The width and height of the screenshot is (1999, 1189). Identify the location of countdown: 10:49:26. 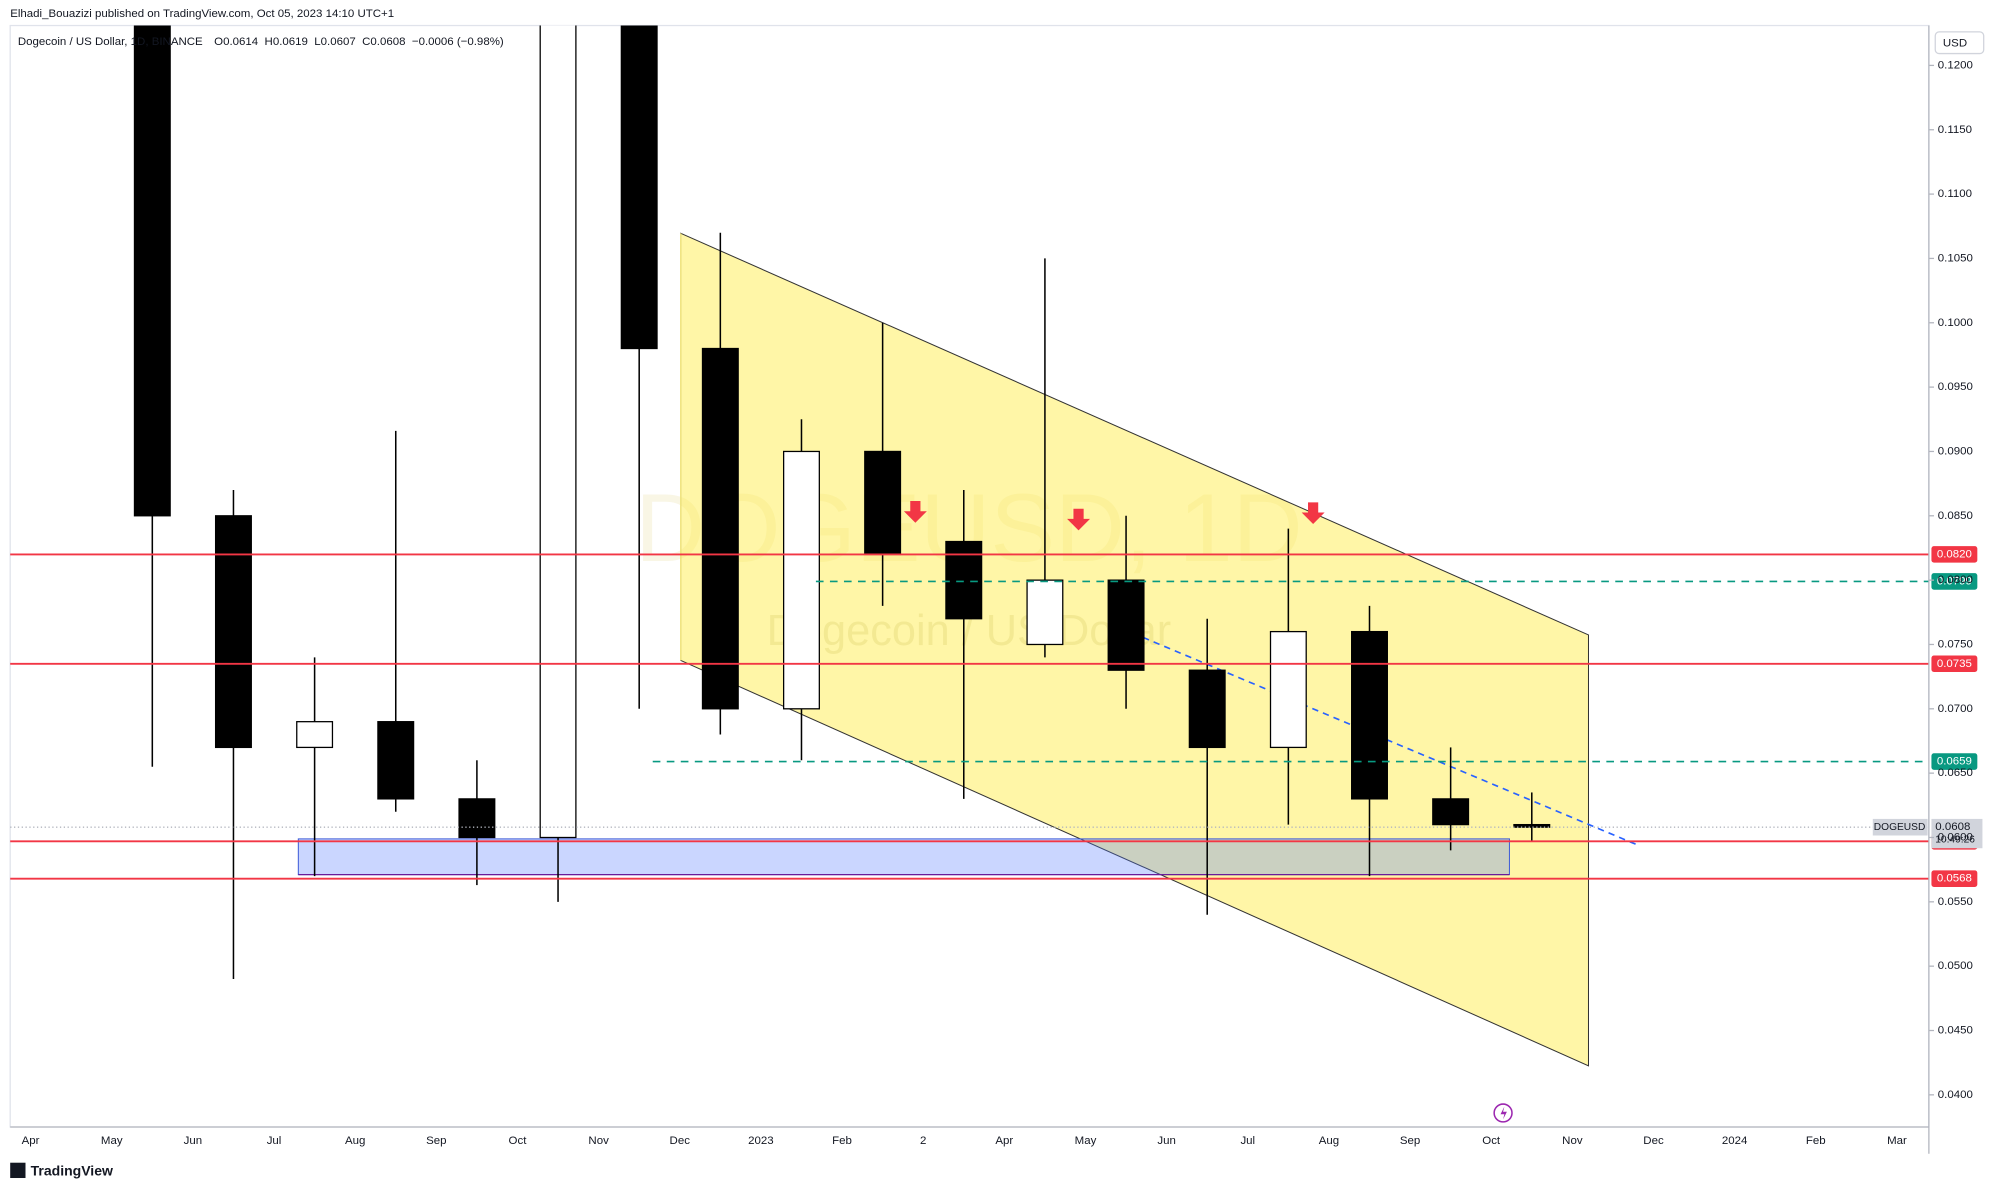
(1955, 840).